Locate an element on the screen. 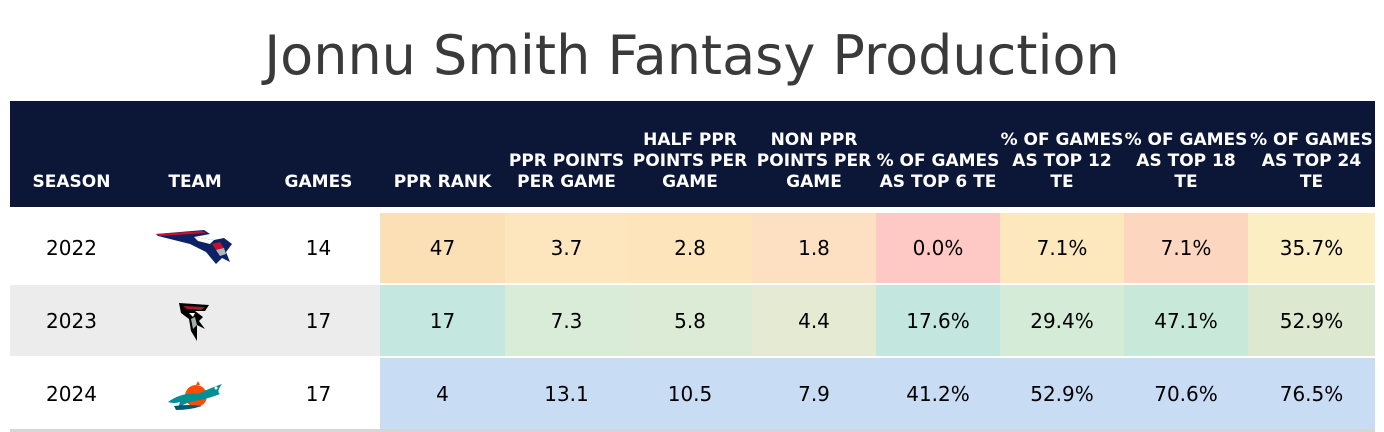  ppr-rank-cell: 17 is located at coordinates (442, 320).